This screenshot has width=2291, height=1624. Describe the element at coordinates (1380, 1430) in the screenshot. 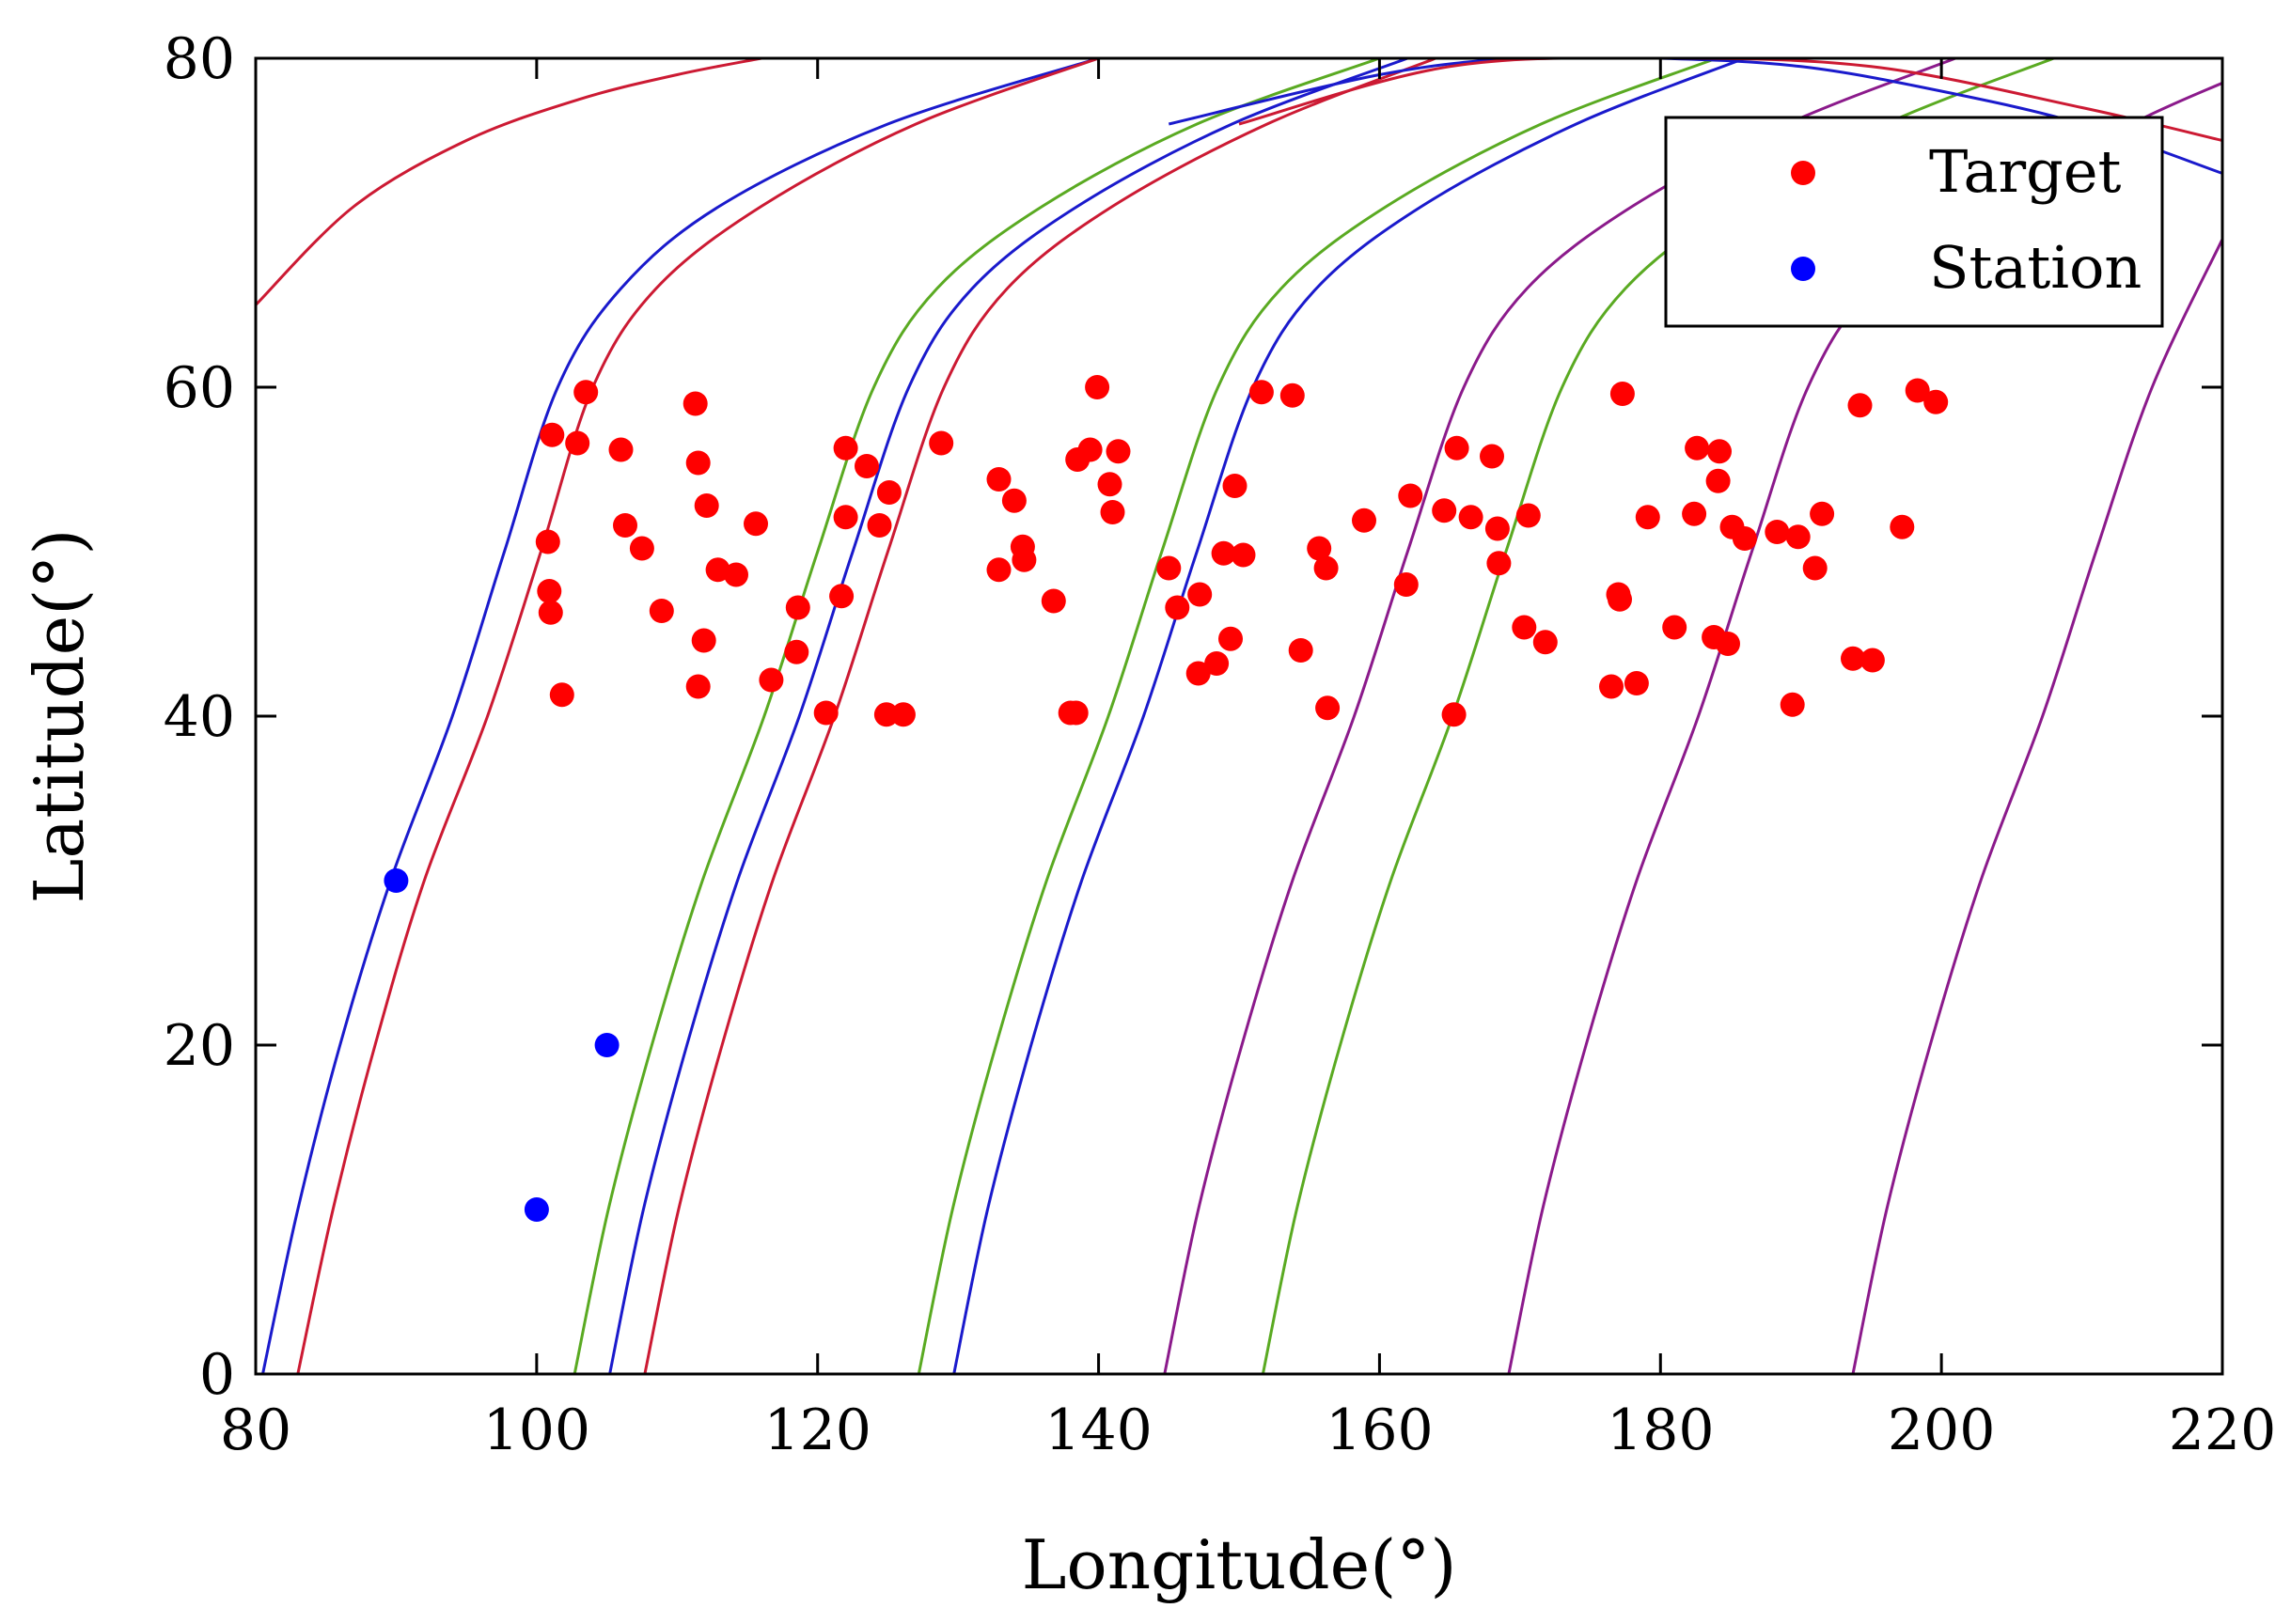

I see `x-tick-label-4: 160` at that location.